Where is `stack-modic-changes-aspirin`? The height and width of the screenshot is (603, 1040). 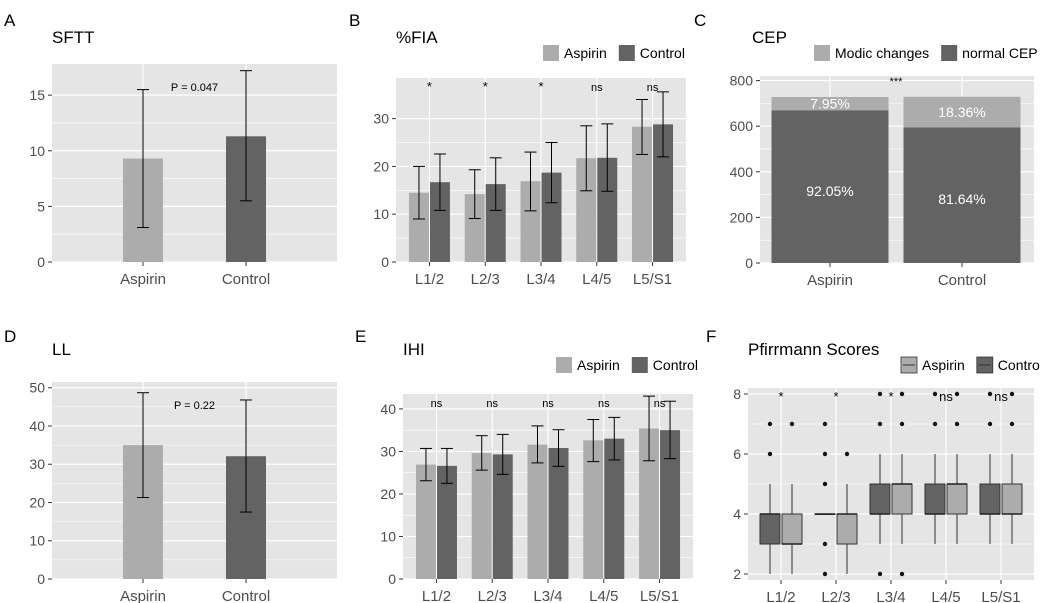 stack-modic-changes-aspirin is located at coordinates (830, 103).